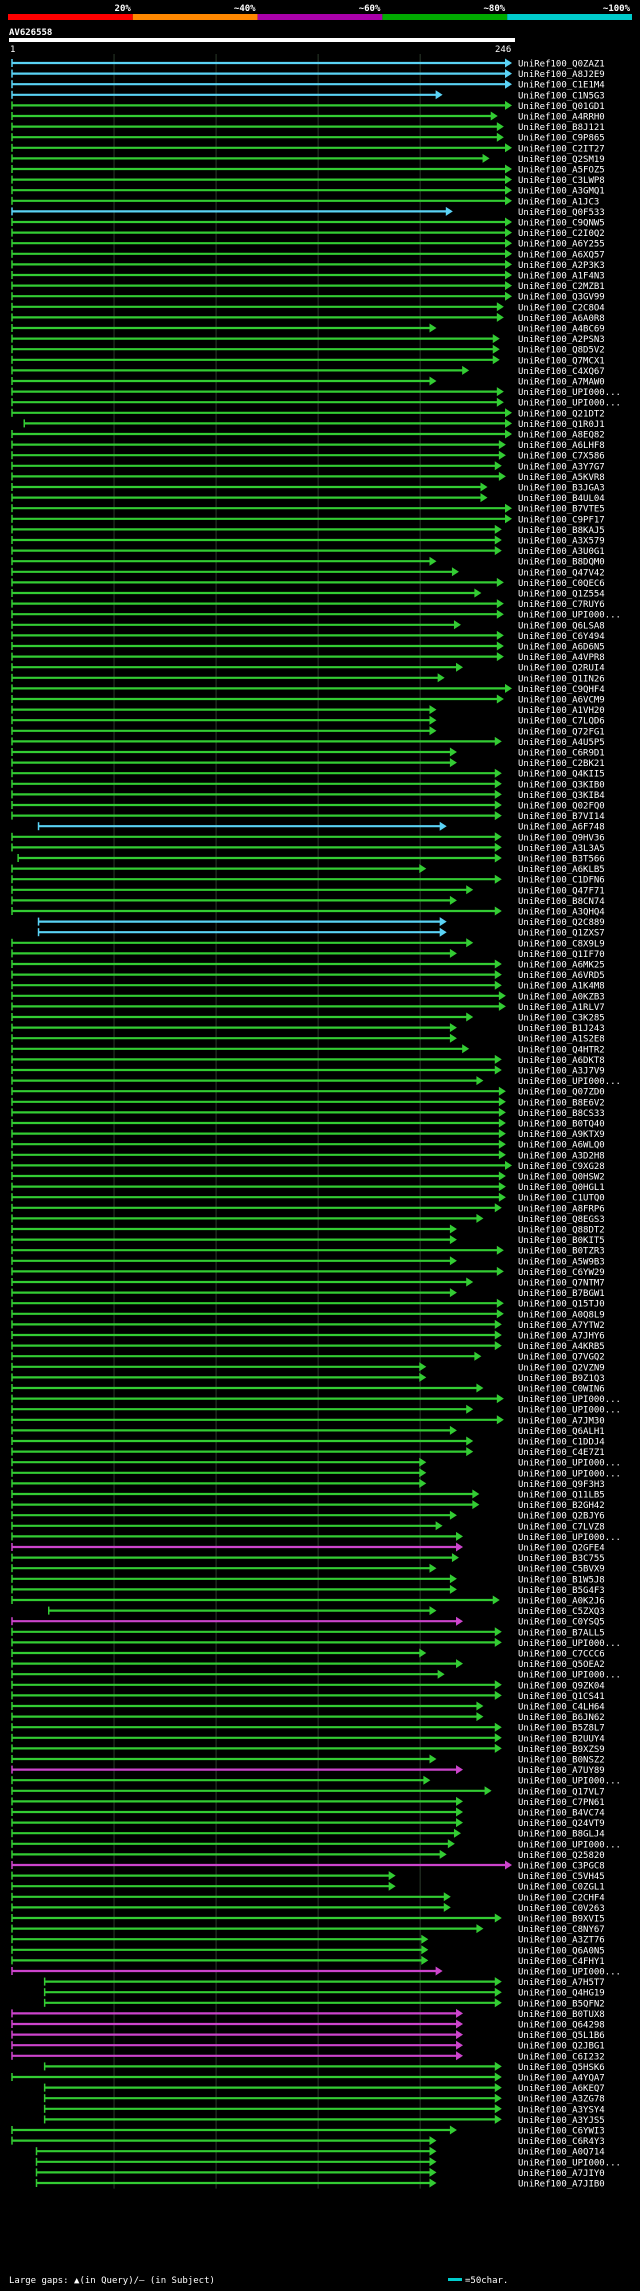 Image resolution: width=640 pixels, height=2291 pixels. I want to click on hit-label: UniRef100_A1F4N3, so click(561, 277).